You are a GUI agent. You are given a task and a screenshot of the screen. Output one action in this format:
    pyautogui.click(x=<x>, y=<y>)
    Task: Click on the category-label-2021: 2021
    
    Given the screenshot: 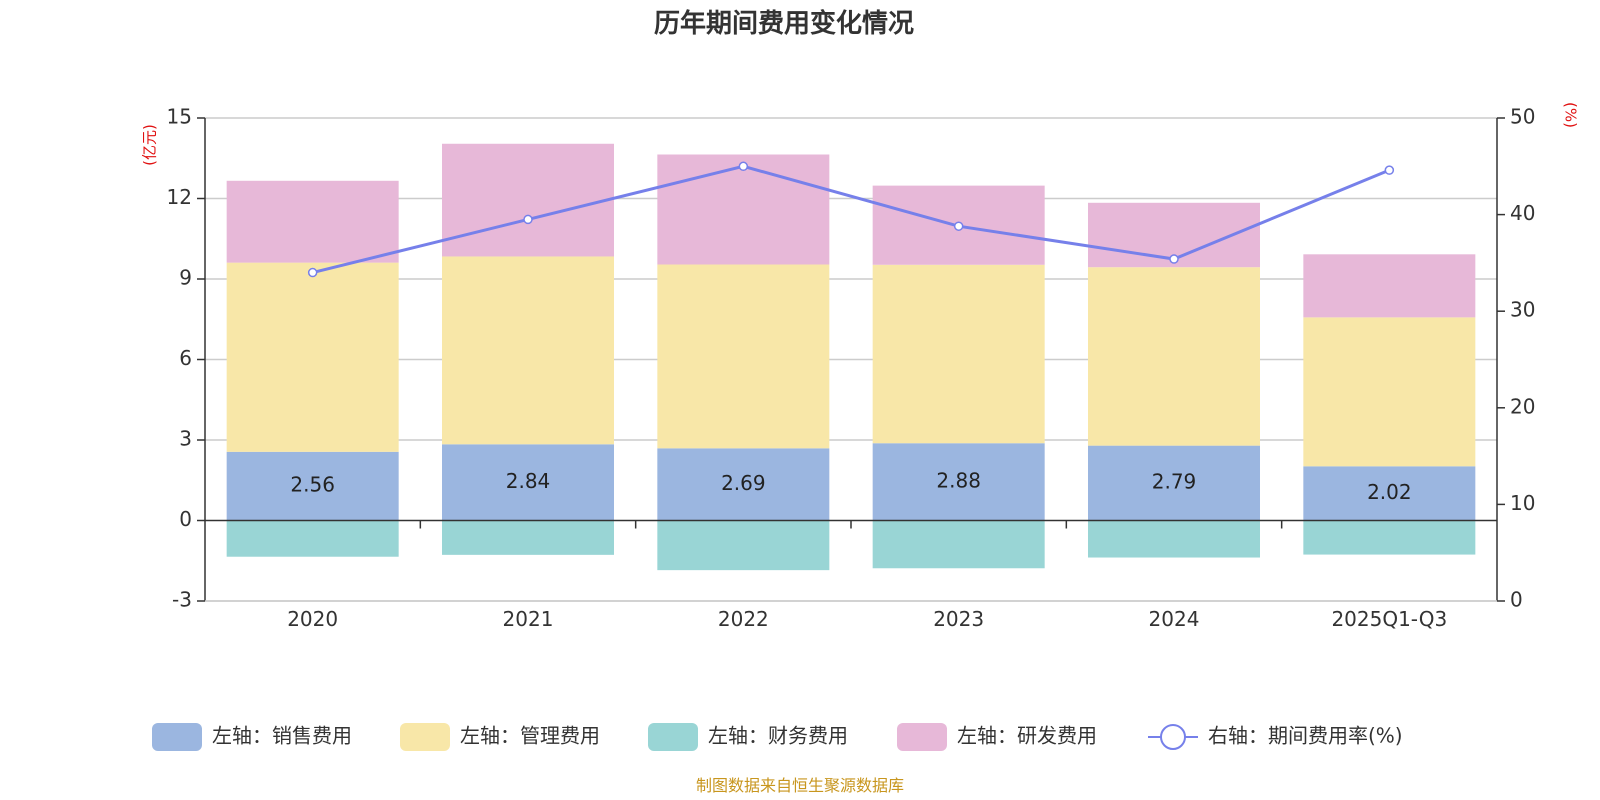 What is the action you would take?
    pyautogui.click(x=528, y=619)
    